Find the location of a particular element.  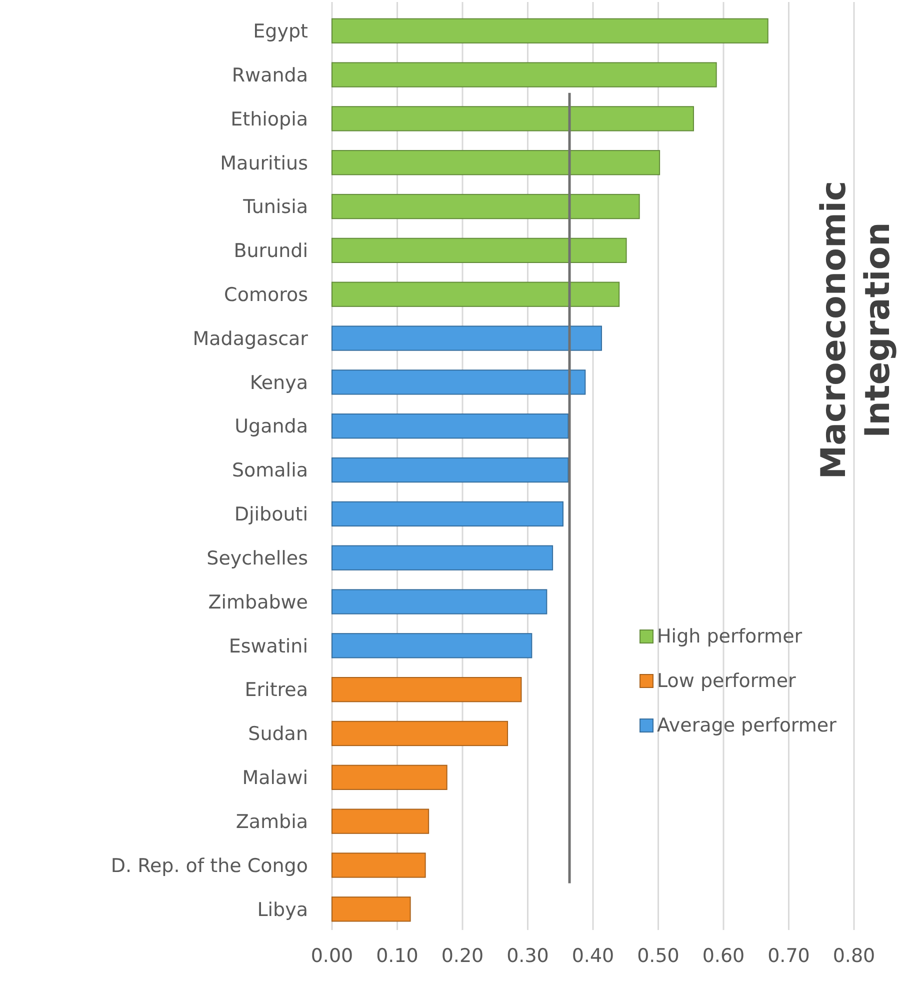

x-tick-label: 0.10 is located at coordinates (397, 956).